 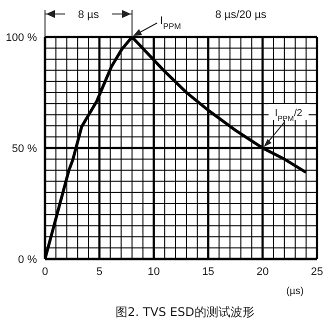 I want to click on text: 8 µs, so click(x=89, y=15).